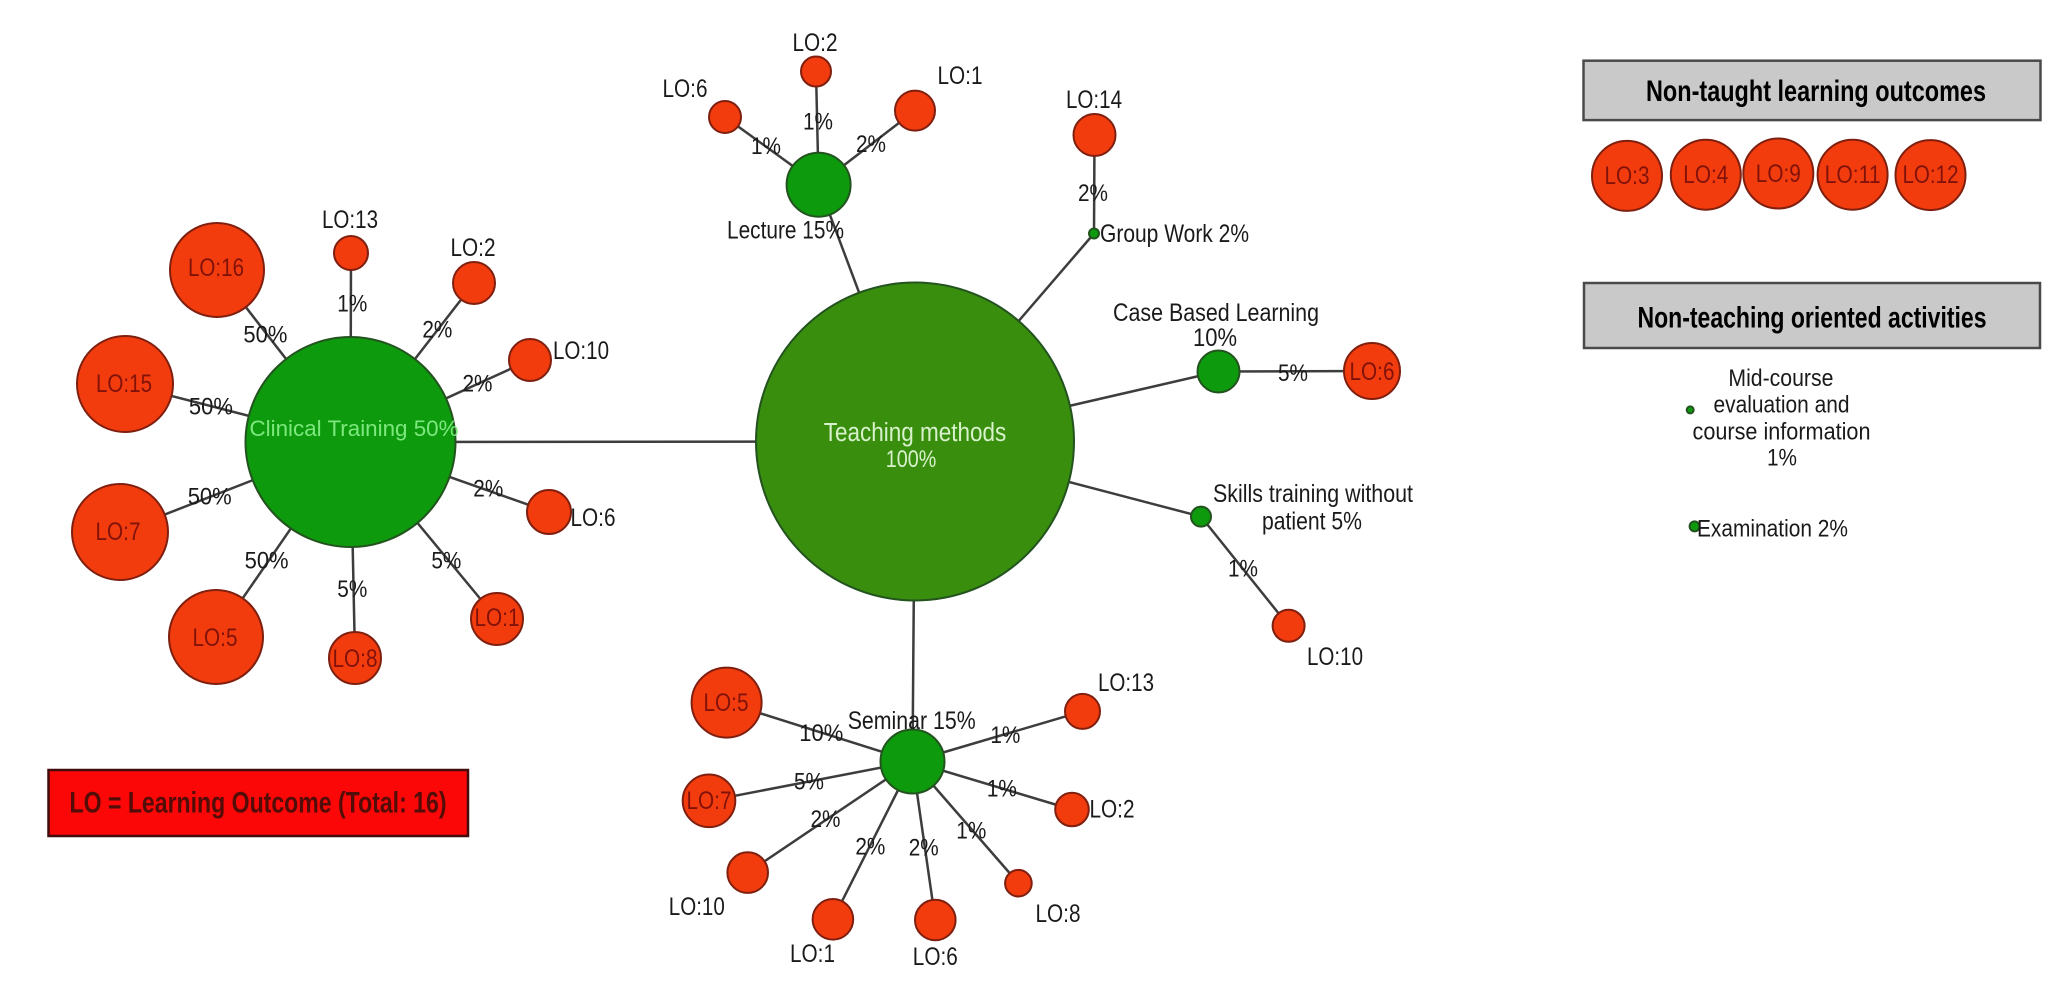  Describe the element at coordinates (1216, 313) in the screenshot. I see `svg-text: Case Based Learning` at that location.